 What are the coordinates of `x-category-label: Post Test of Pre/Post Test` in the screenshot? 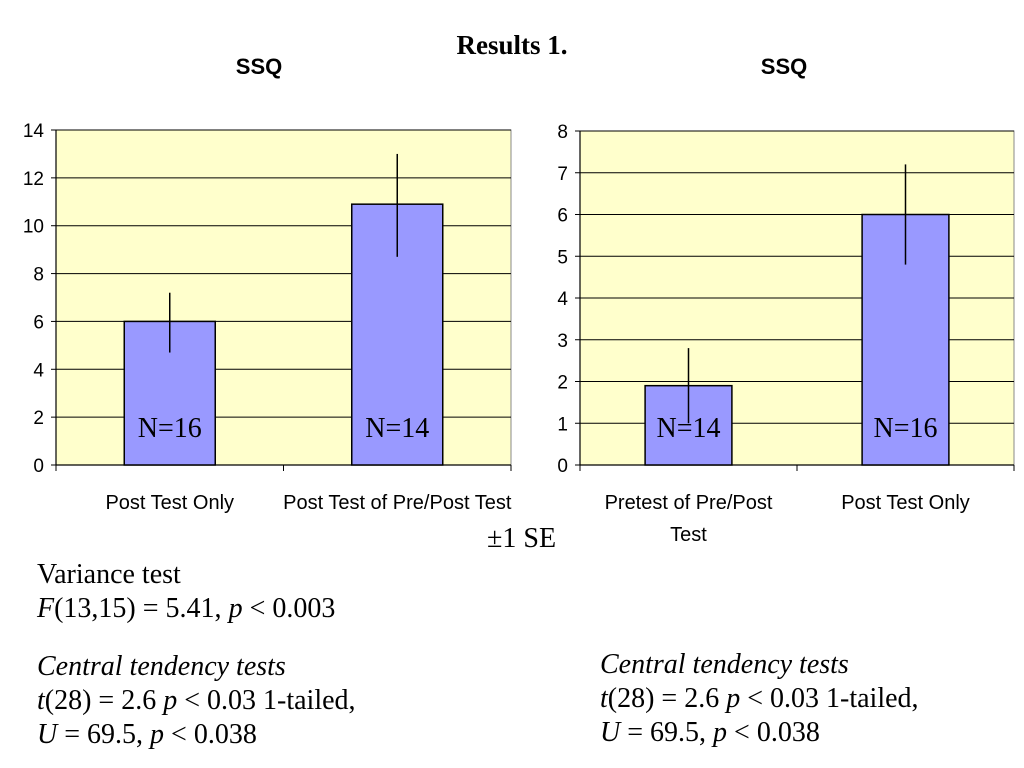 It's located at (397, 503).